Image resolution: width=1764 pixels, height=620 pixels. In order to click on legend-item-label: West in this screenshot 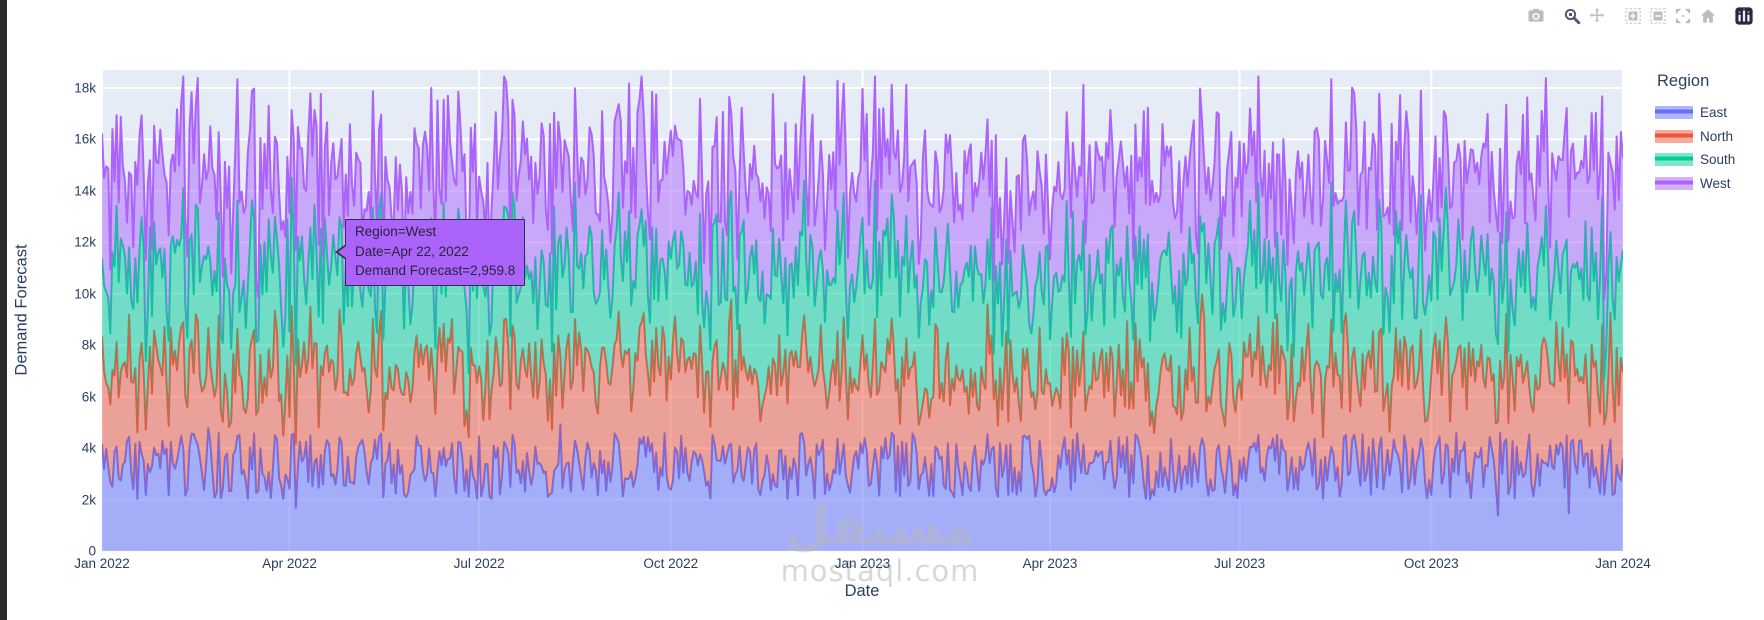, I will do `click(1715, 183)`.